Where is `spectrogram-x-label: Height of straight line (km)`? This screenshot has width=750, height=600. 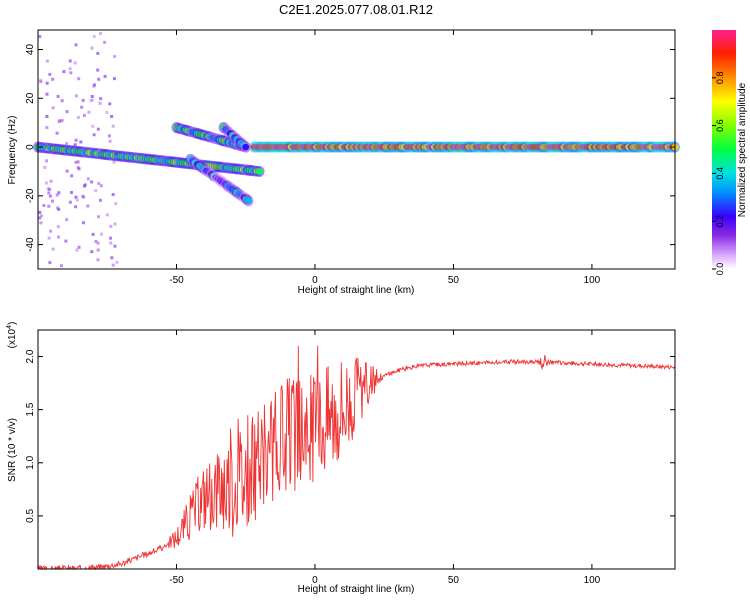 spectrogram-x-label: Height of straight line (km) is located at coordinates (356, 290).